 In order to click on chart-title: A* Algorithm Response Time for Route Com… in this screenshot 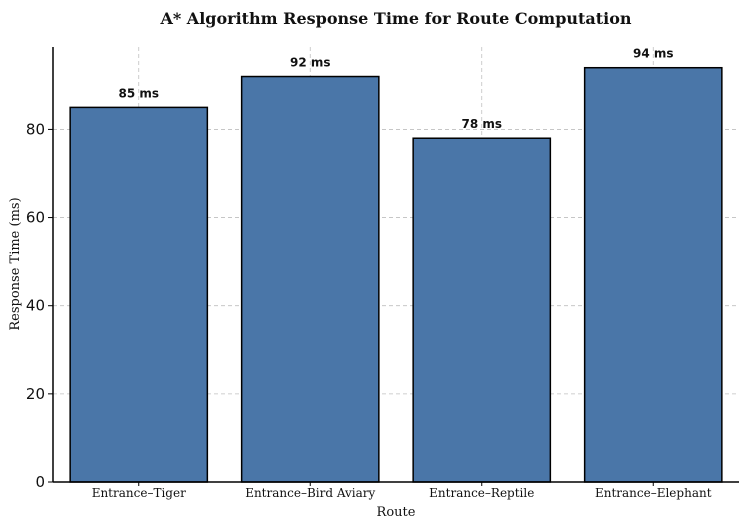, I will do `click(395, 18)`.